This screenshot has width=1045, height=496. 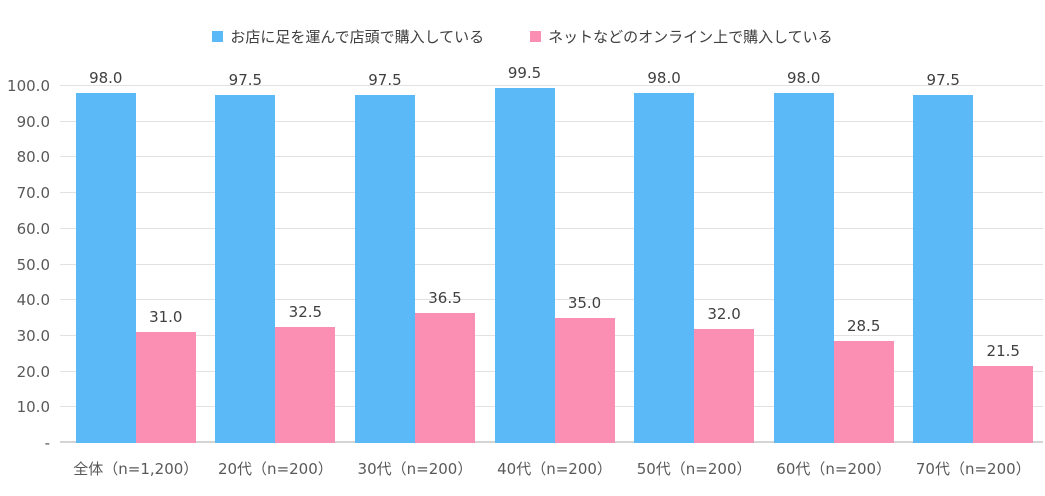 I want to click on bar-slot: 99.5, so click(x=524, y=253).